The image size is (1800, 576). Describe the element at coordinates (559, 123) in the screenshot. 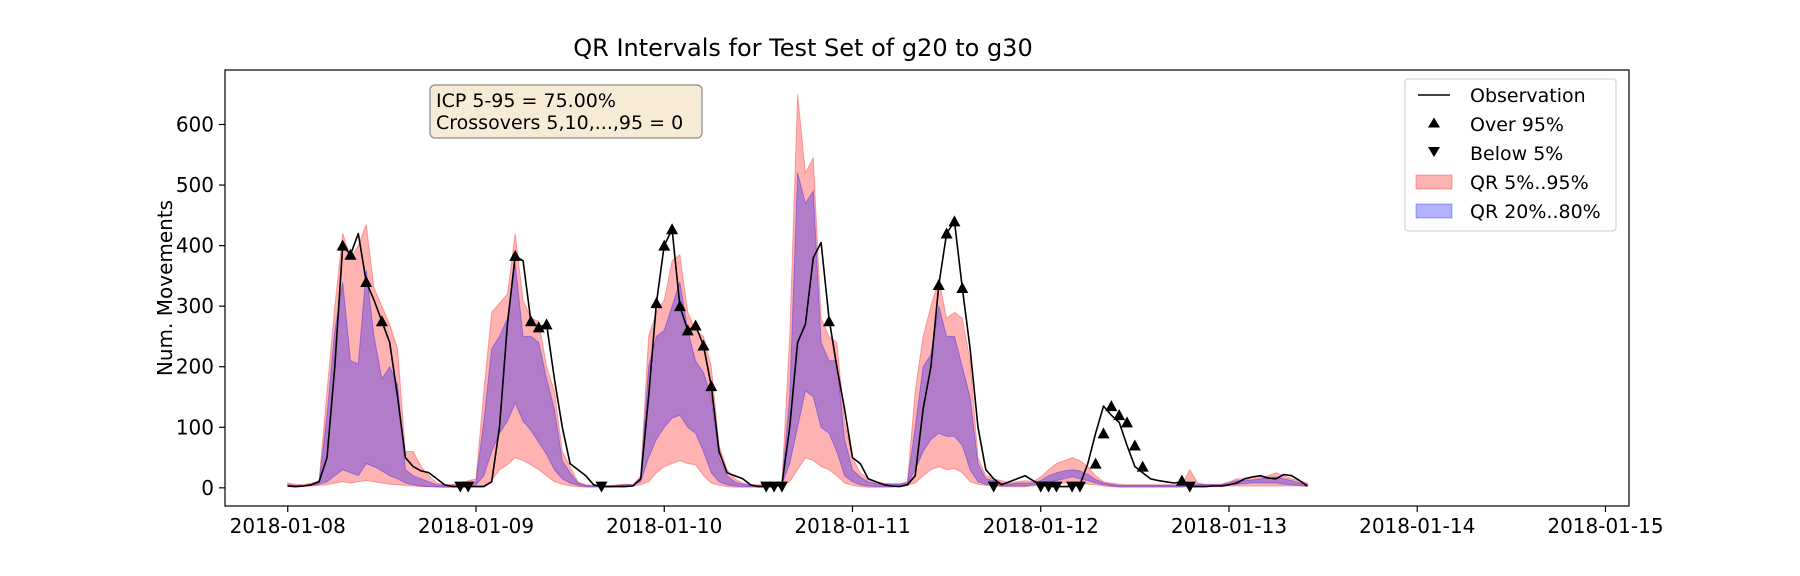

I see `annotation-line-2: Crossovers 5,10,...,95 = 0` at that location.